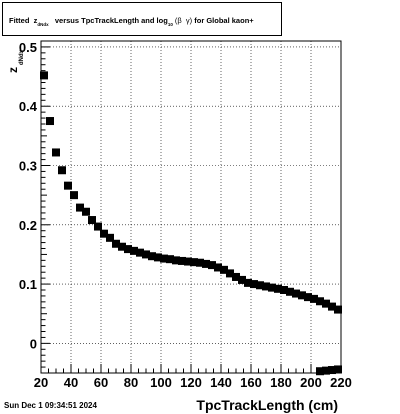  I want to click on y-tick-labels: 0 0.1 0.2 0.3 0.4 0.5, so click(28, 195).